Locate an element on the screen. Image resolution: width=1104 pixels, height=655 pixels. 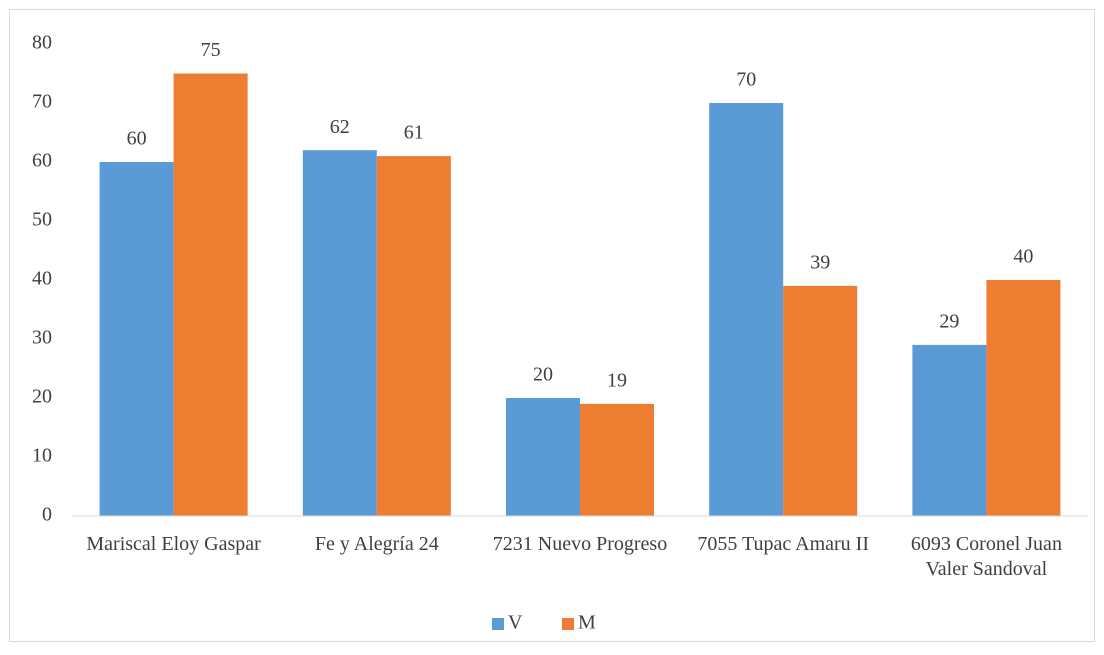
y-tick-label: 20 is located at coordinates (42, 397).